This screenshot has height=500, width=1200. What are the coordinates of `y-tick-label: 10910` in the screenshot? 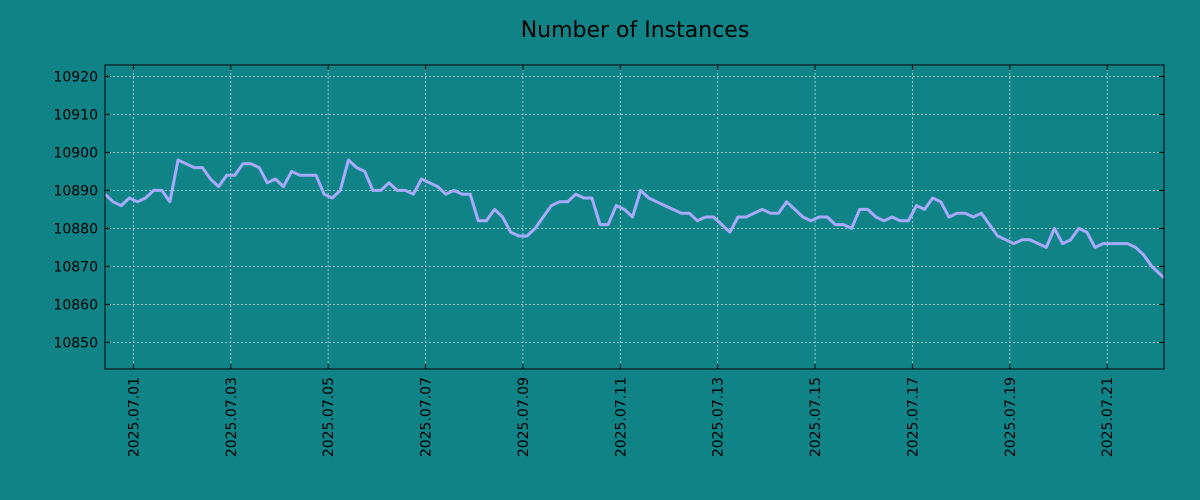 It's located at (75, 115).